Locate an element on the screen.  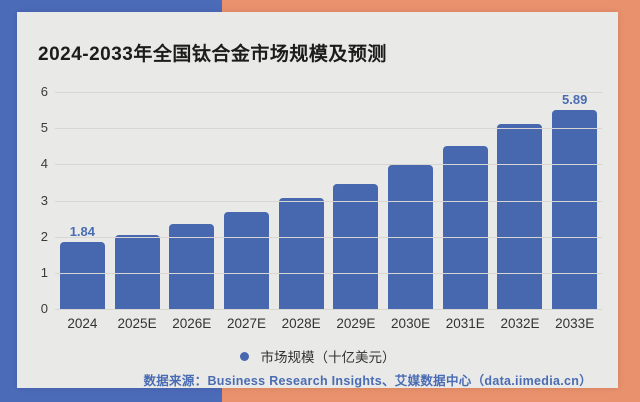
bar-value-label: 5.89 is located at coordinates (575, 99).